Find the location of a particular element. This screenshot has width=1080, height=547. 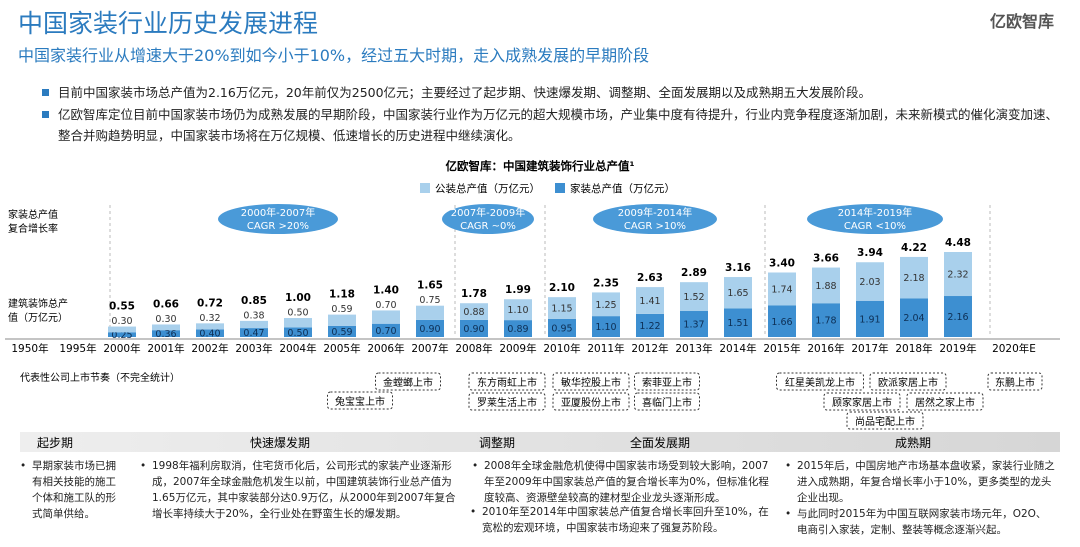

cagr-period: 2014年-2019年 is located at coordinates (875, 212).